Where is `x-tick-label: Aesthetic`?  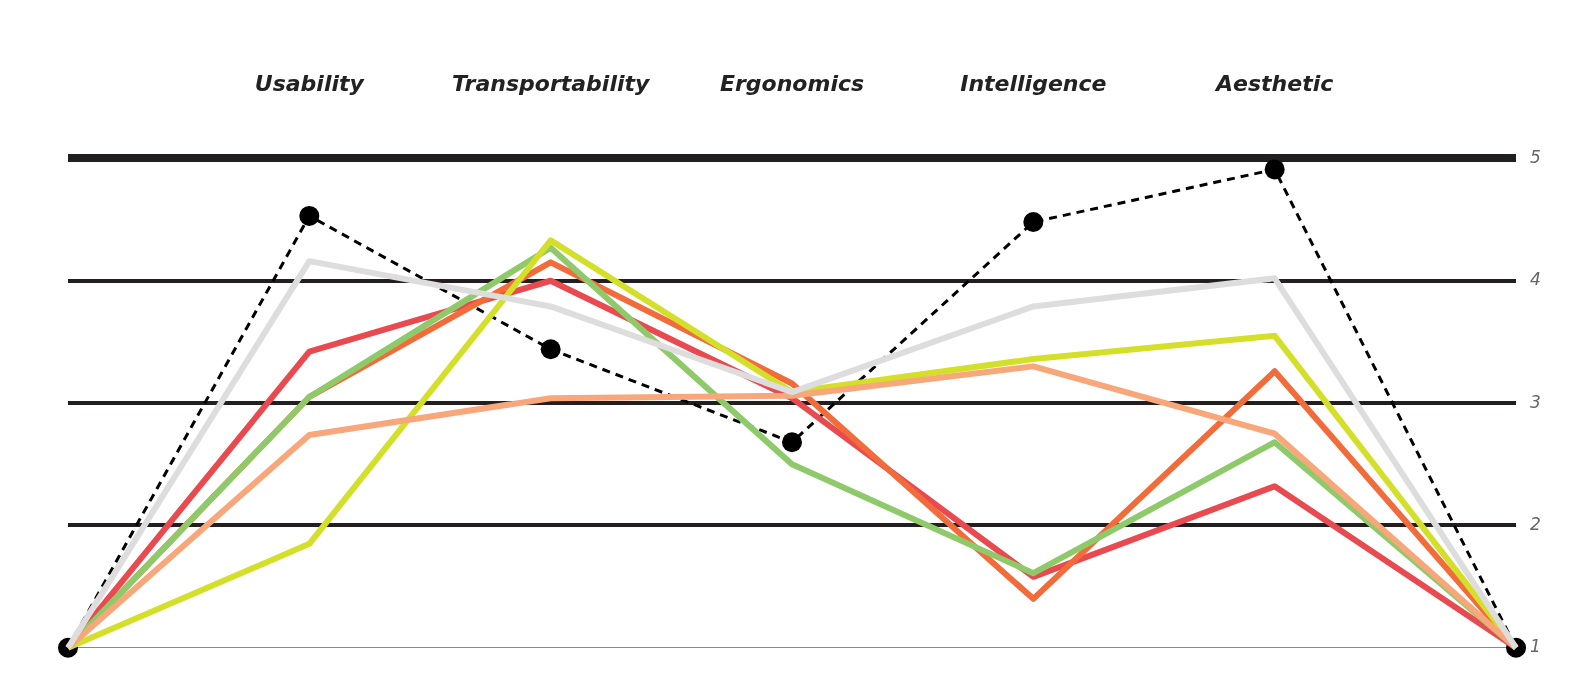
x-tick-label: Aesthetic is located at coordinates (1274, 83).